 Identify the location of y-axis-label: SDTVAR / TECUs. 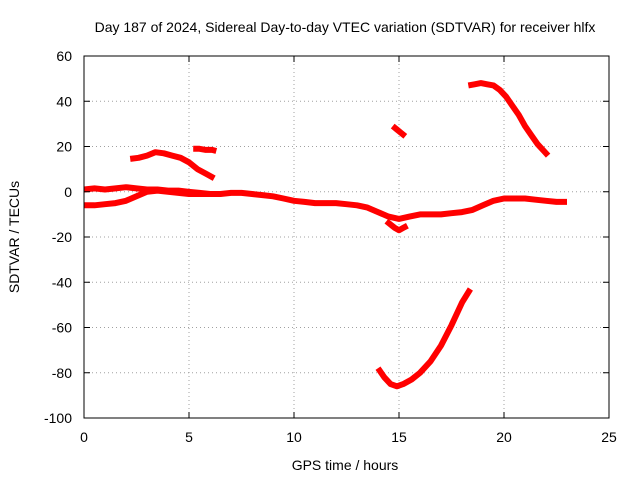
(14, 237).